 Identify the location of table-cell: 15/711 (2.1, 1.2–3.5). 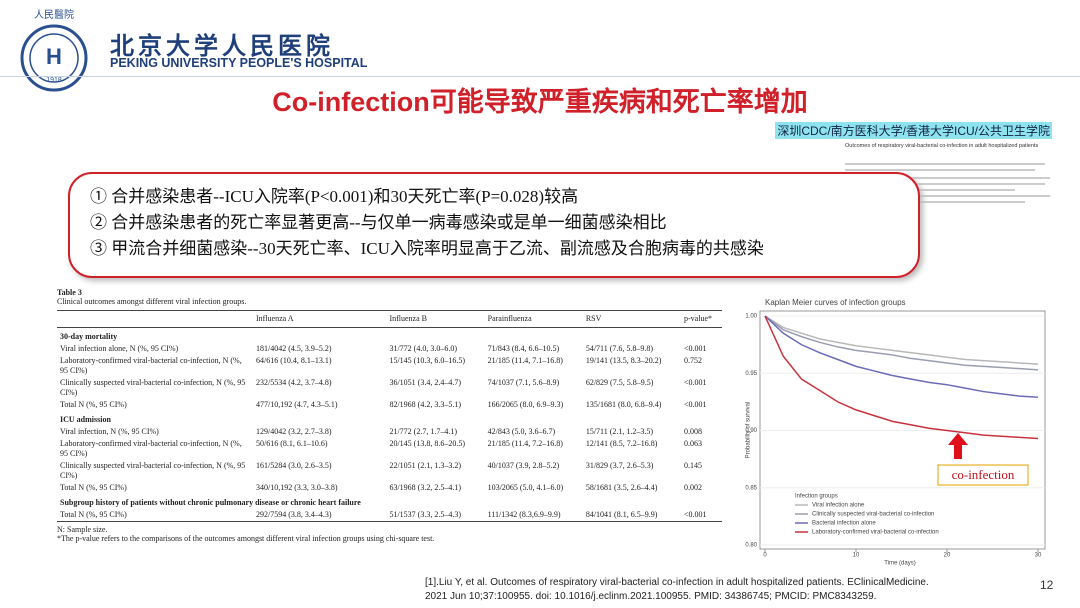
(619, 431).